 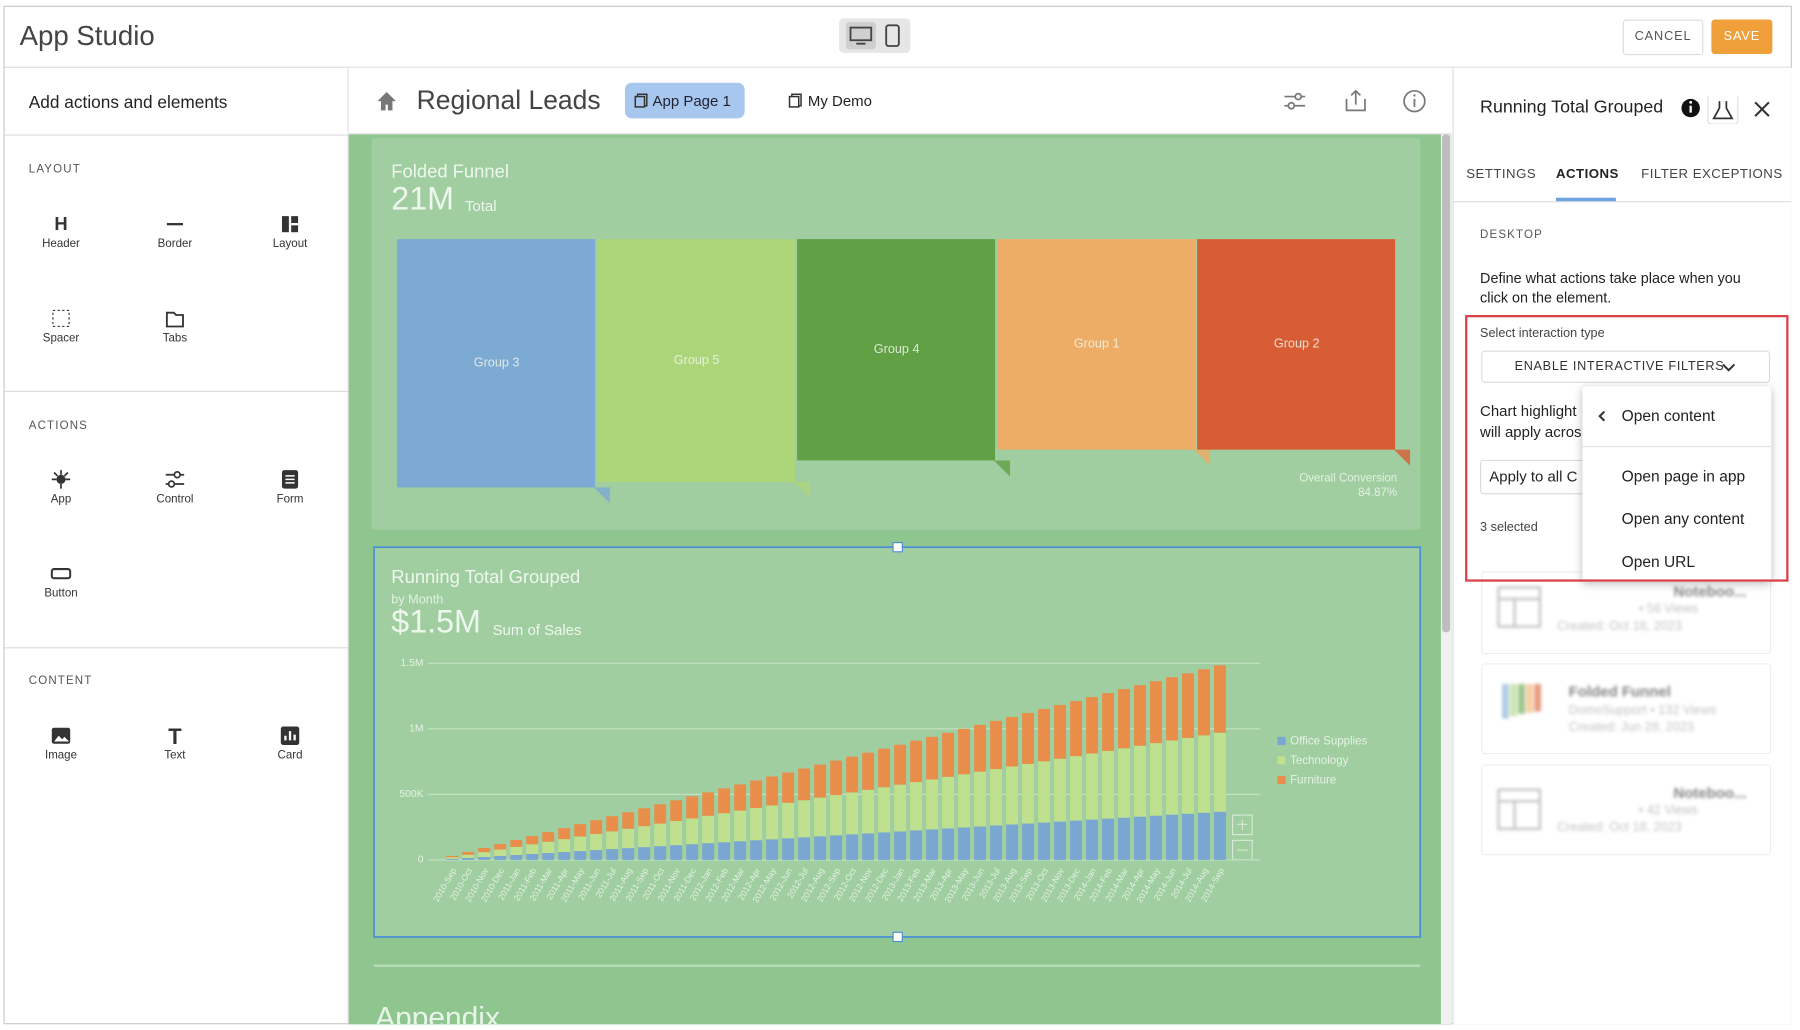 What do you see at coordinates (1501, 174) in the screenshot?
I see `panel-tab: SETTINGS` at bounding box center [1501, 174].